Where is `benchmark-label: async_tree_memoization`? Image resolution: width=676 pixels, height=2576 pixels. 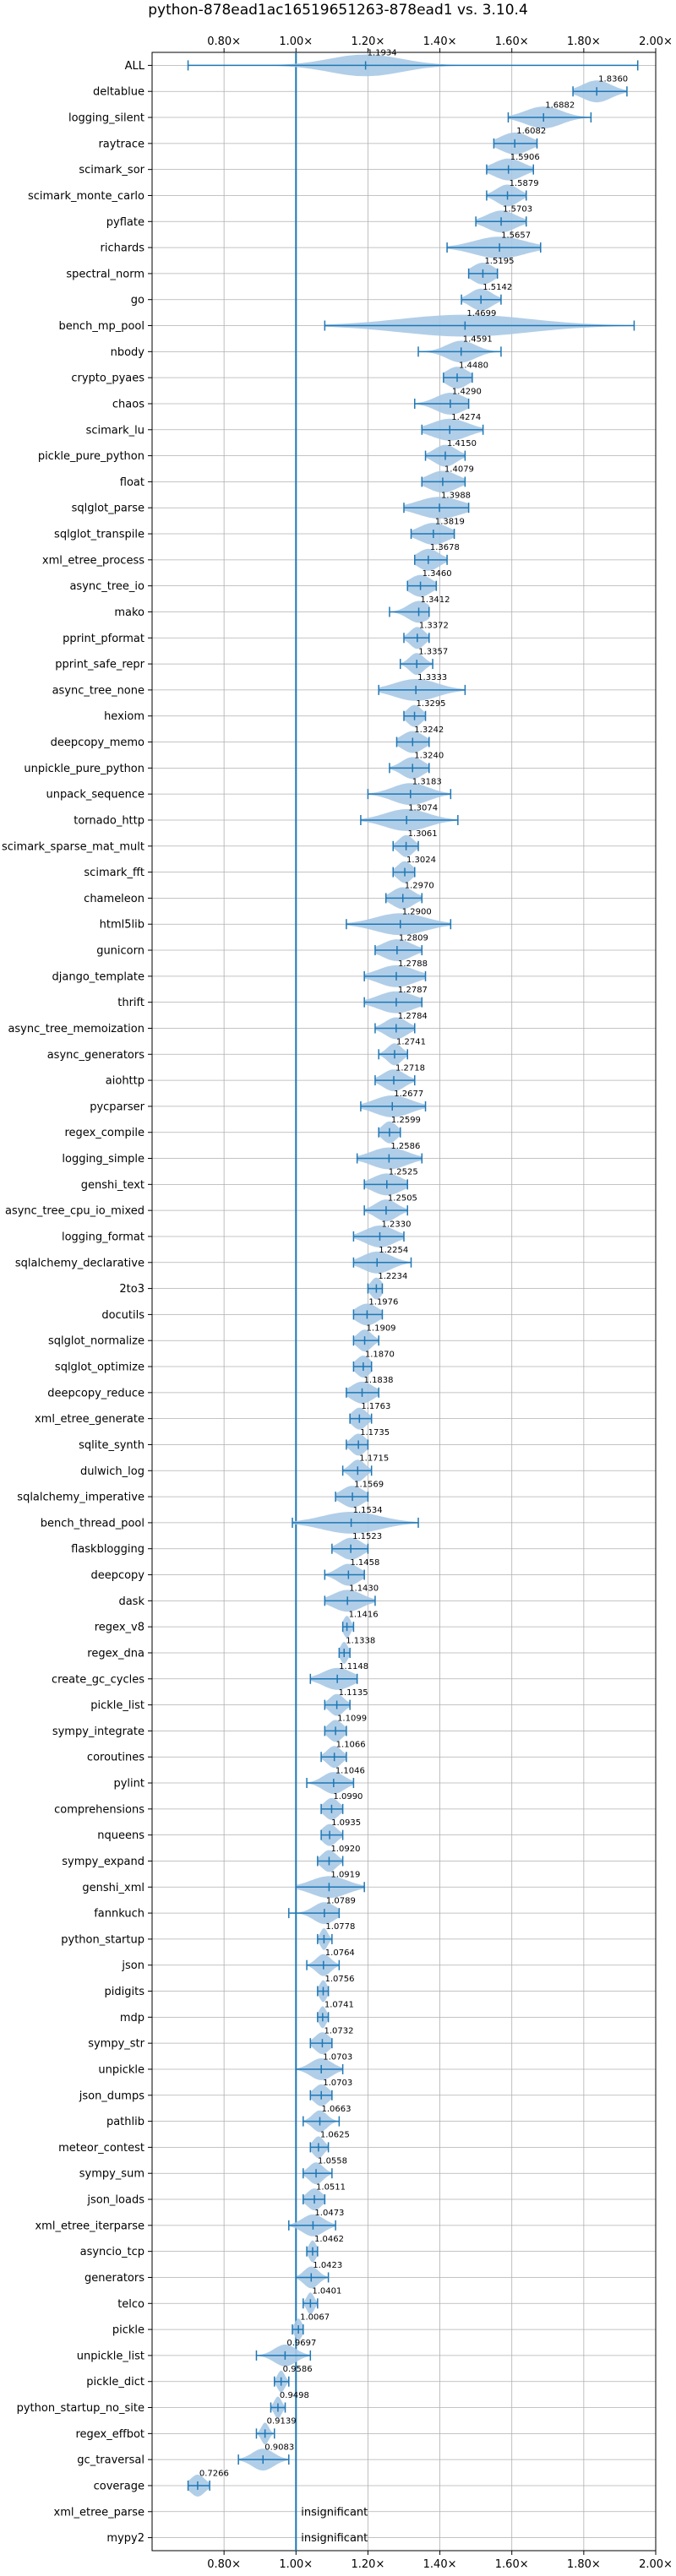 benchmark-label: async_tree_memoization is located at coordinates (76, 1029).